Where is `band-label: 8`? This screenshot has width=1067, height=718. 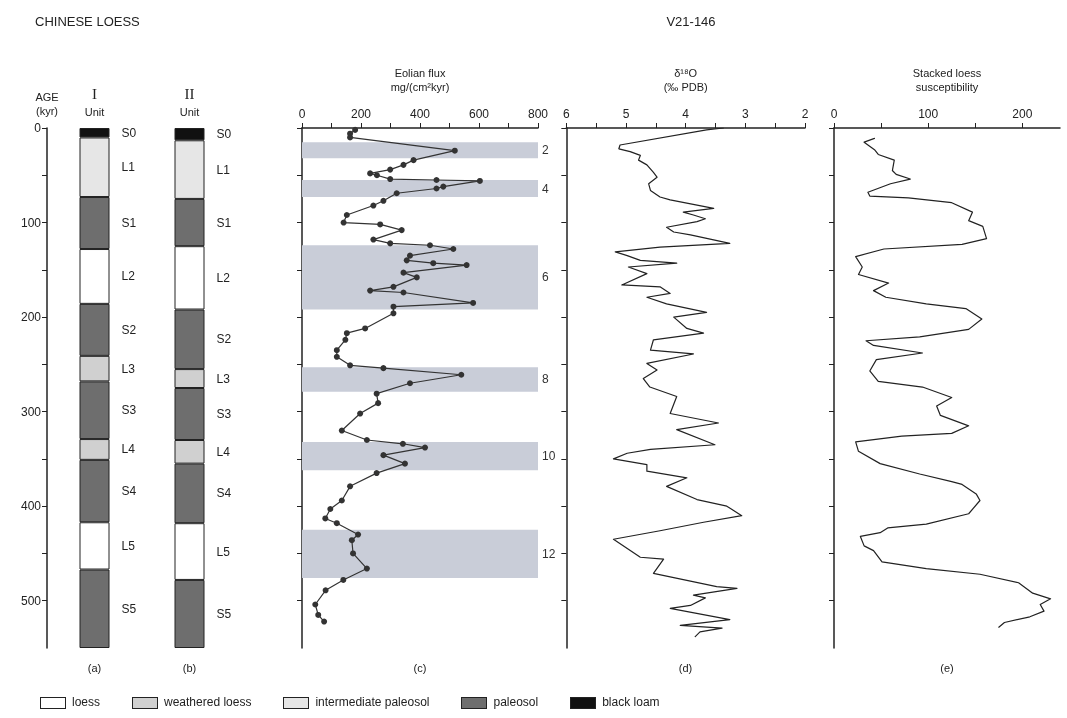
band-label: 8 is located at coordinates (545, 379).